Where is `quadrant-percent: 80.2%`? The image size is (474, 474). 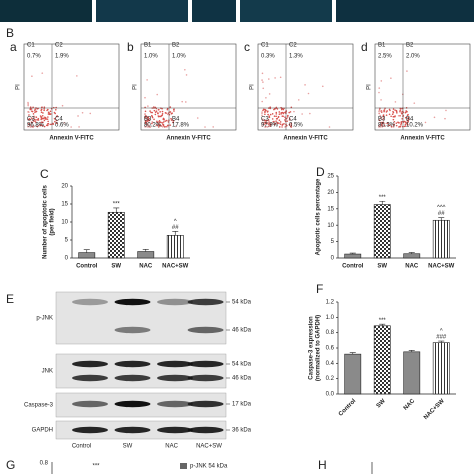
quadrant-percent: 80.2% is located at coordinates (153, 126).